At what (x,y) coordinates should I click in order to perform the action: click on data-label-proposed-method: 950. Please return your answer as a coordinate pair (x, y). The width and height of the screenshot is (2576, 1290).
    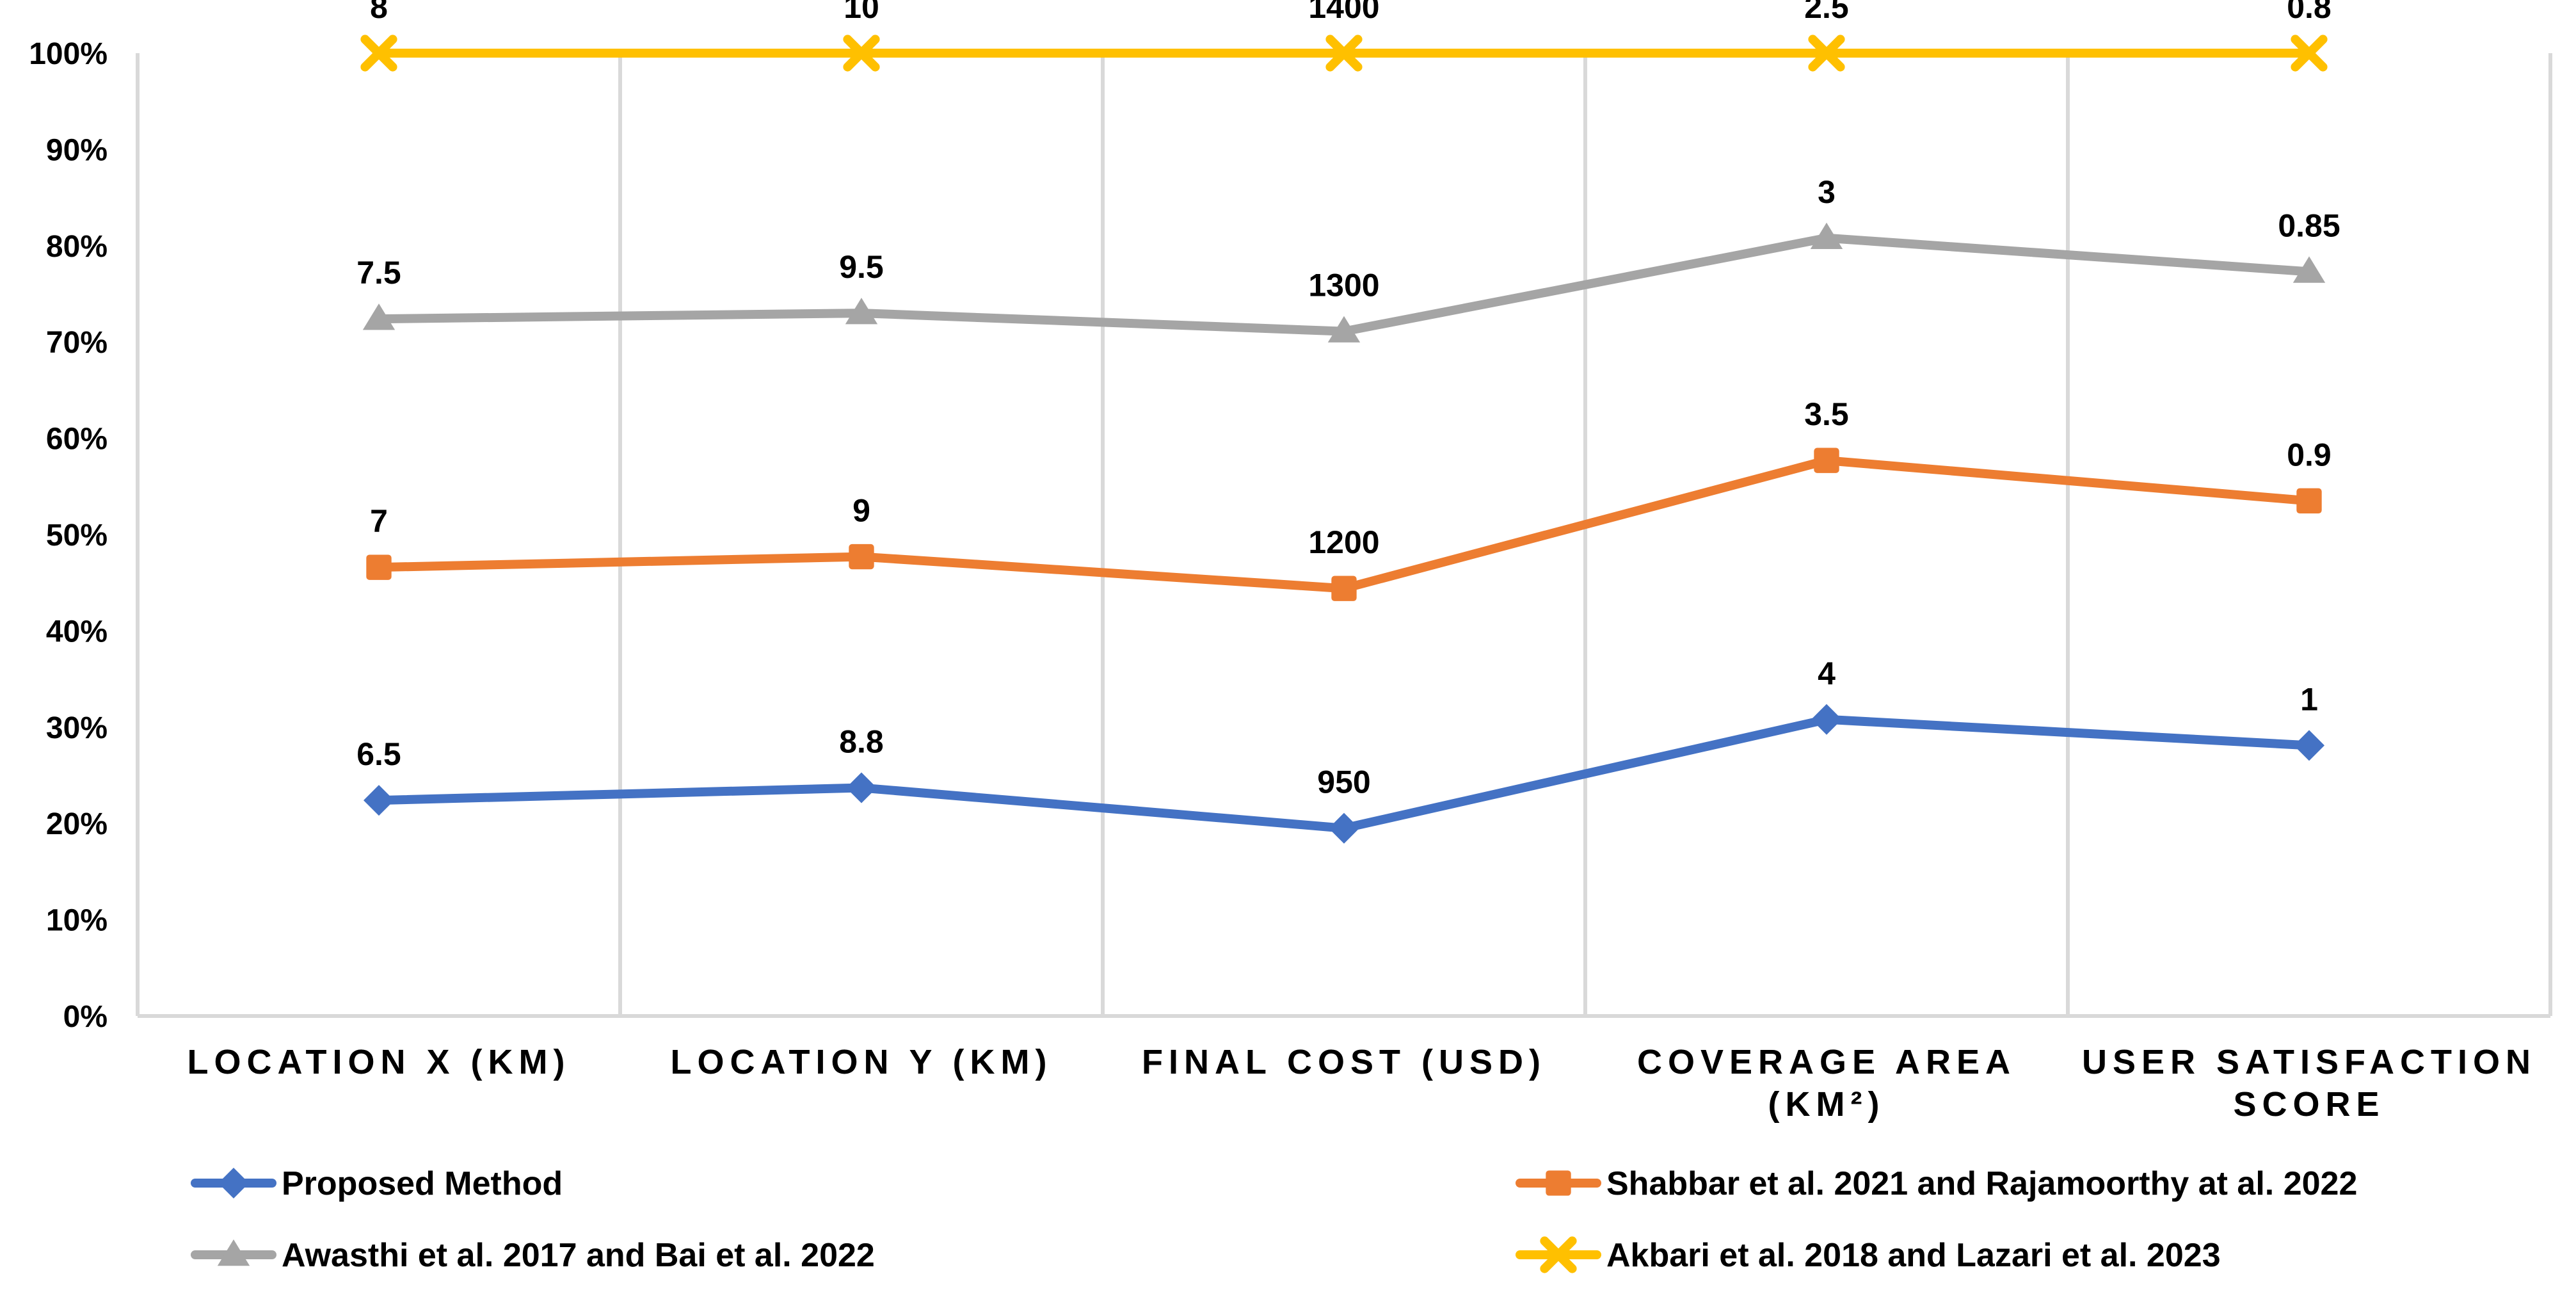
    Looking at the image, I should click on (1343, 782).